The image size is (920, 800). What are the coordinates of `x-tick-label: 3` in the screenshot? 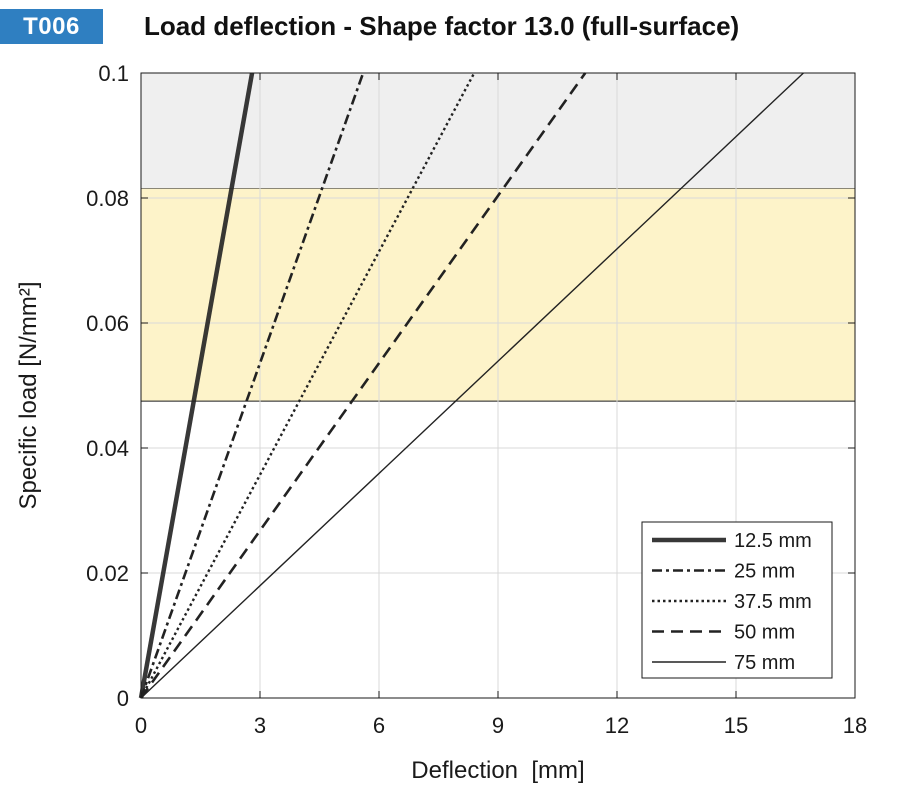 It's located at (260, 725).